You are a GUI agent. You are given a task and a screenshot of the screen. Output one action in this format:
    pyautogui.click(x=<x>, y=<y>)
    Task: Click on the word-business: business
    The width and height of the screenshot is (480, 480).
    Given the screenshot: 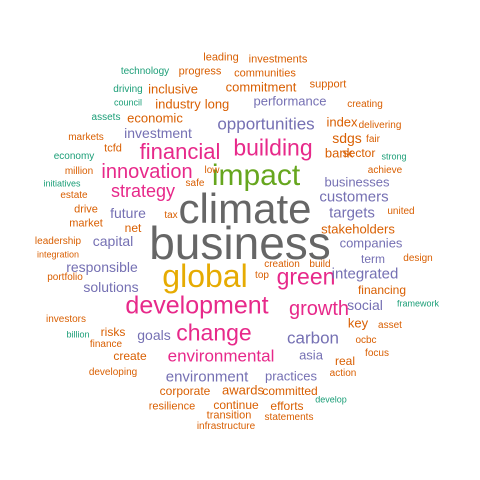 What is the action you would take?
    pyautogui.click(x=240, y=243)
    